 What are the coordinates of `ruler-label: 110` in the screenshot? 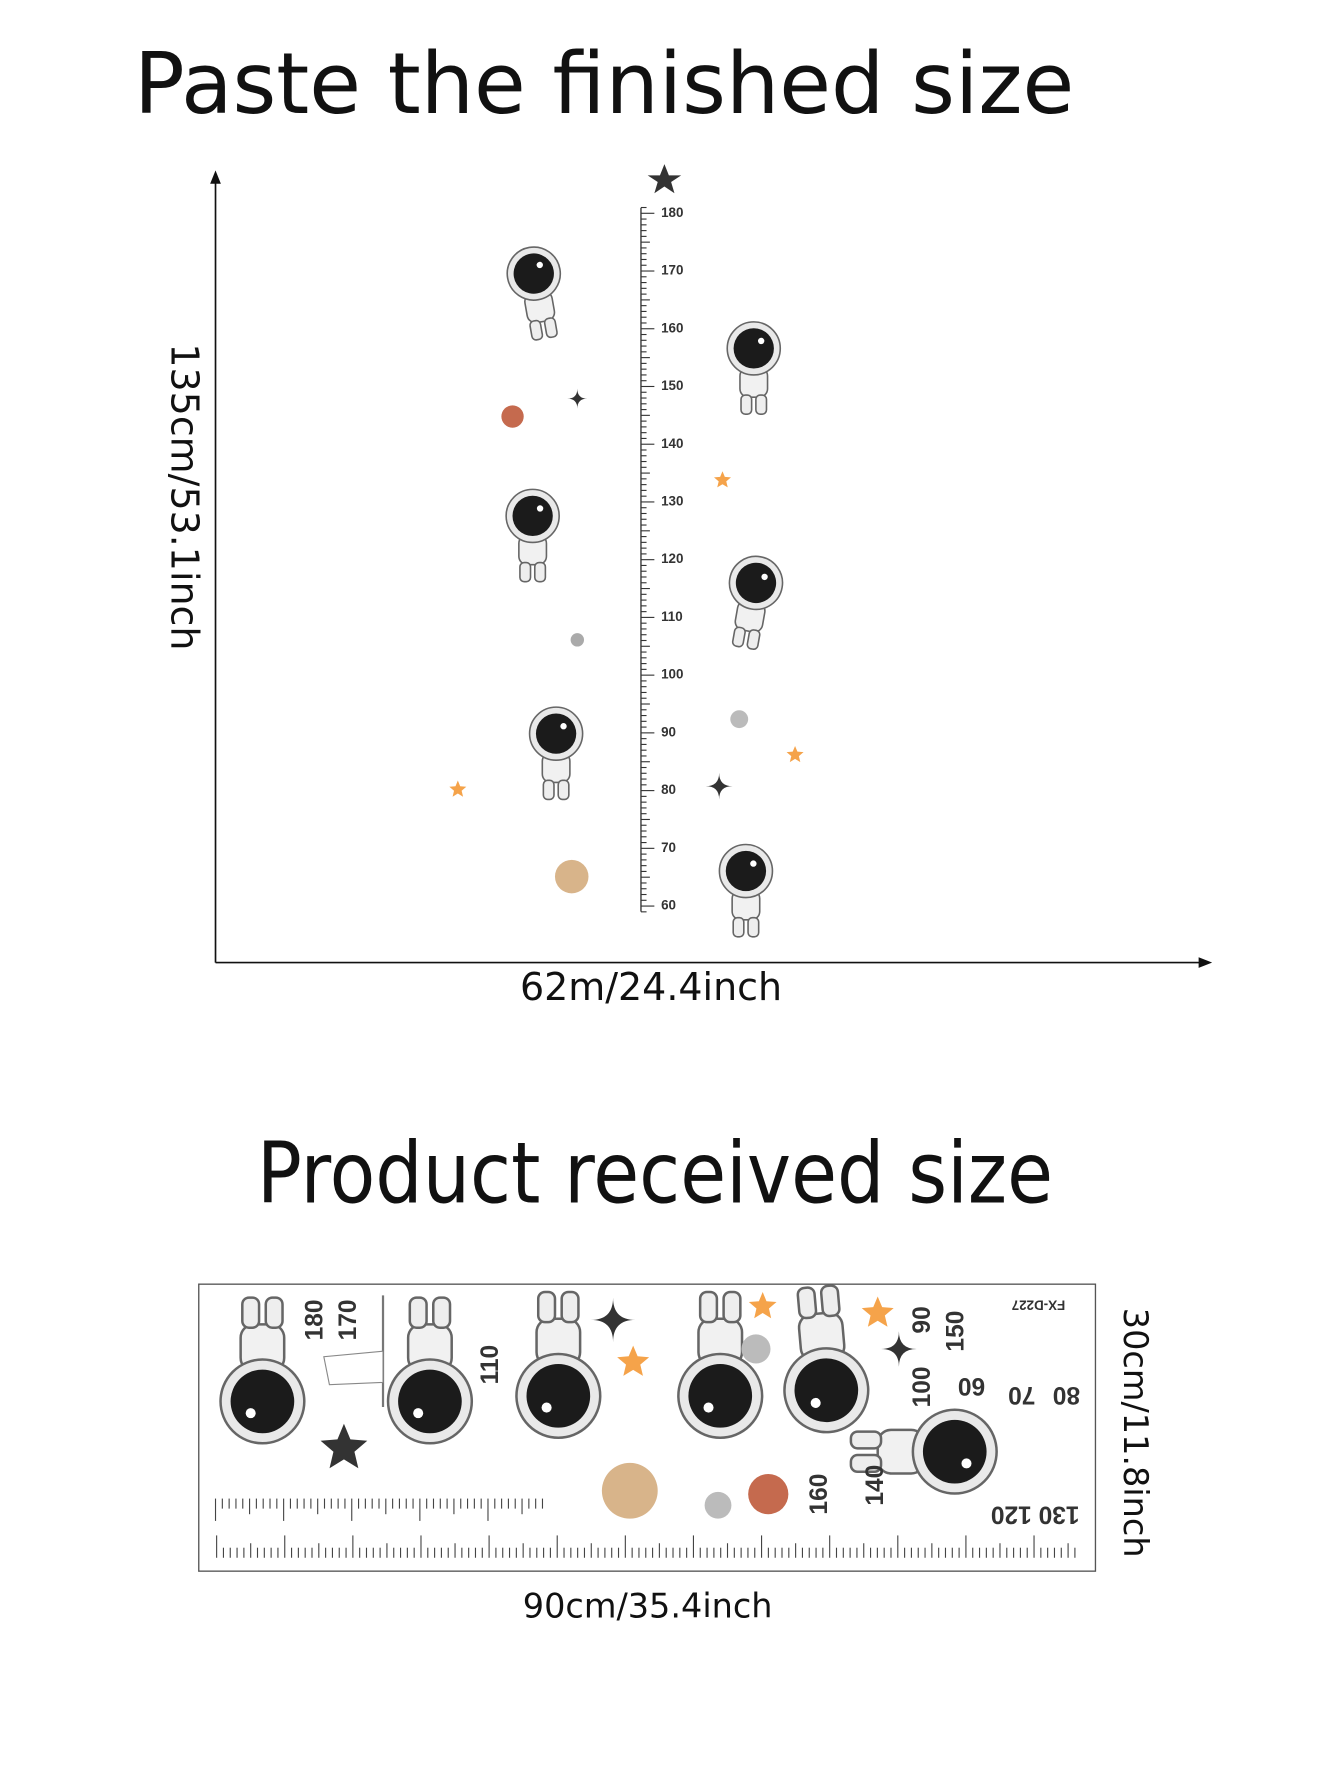 It's located at (672, 616).